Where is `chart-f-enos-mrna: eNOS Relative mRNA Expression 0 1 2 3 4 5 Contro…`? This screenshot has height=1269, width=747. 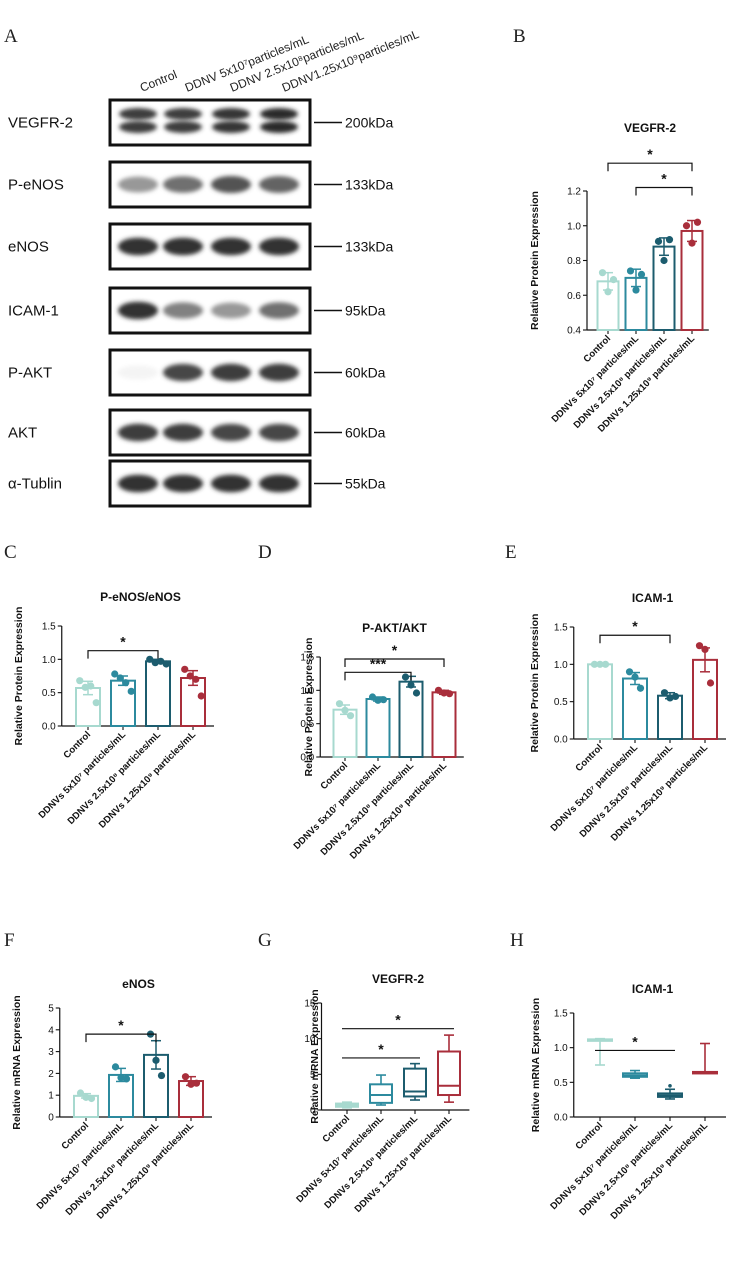 chart-f-enos-mrna: eNOS Relative mRNA Expression 0 1 2 3 4 5 Contro… is located at coordinates (111, 1099).